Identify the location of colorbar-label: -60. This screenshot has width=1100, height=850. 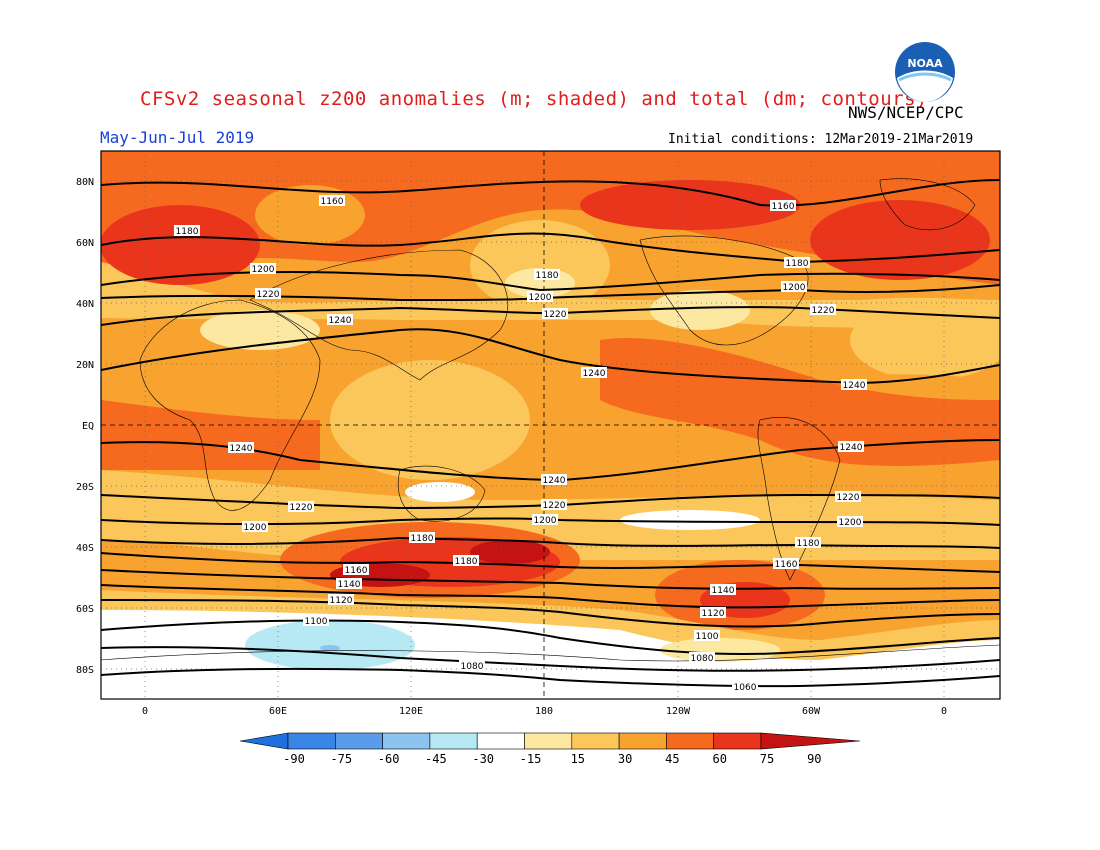
(389, 759).